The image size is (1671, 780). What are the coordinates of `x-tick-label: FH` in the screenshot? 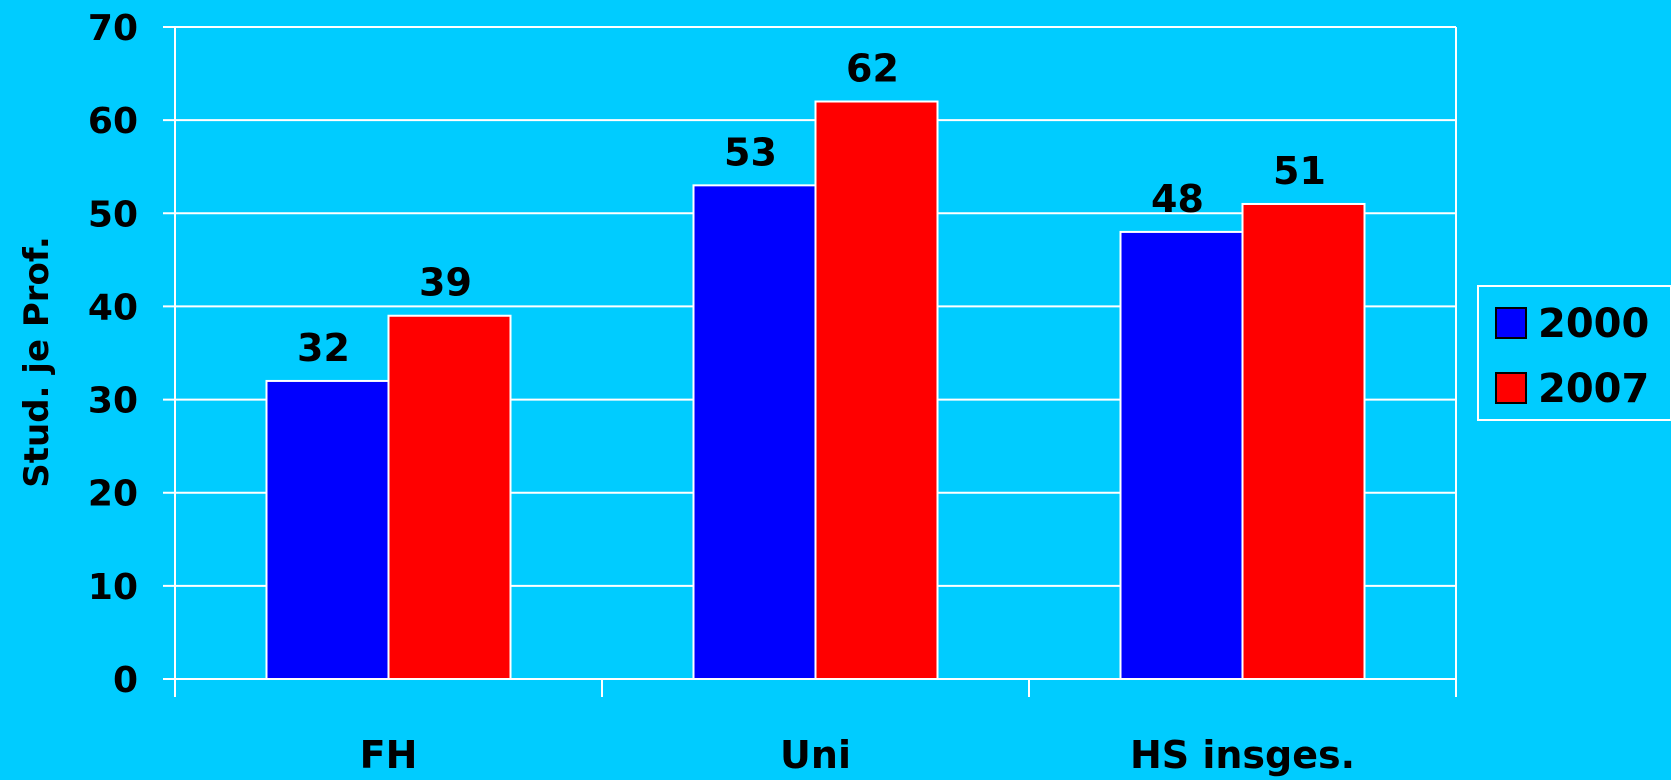 It's located at (389, 755).